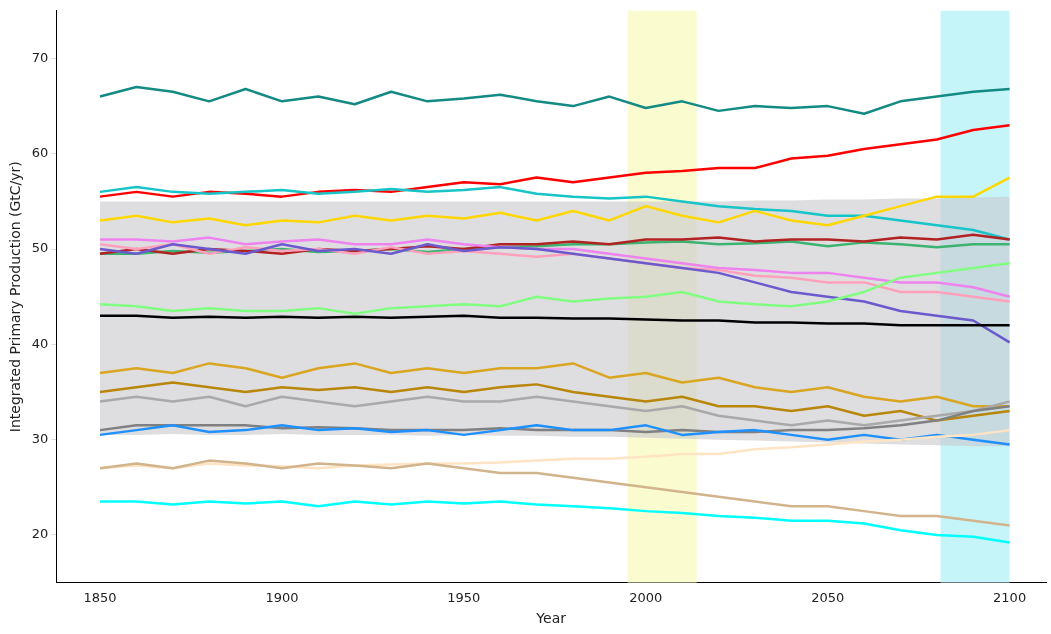 Image resolution: width=1051 pixels, height=634 pixels. What do you see at coordinates (646, 597) in the screenshot?
I see `x-tick-label: 2000` at bounding box center [646, 597].